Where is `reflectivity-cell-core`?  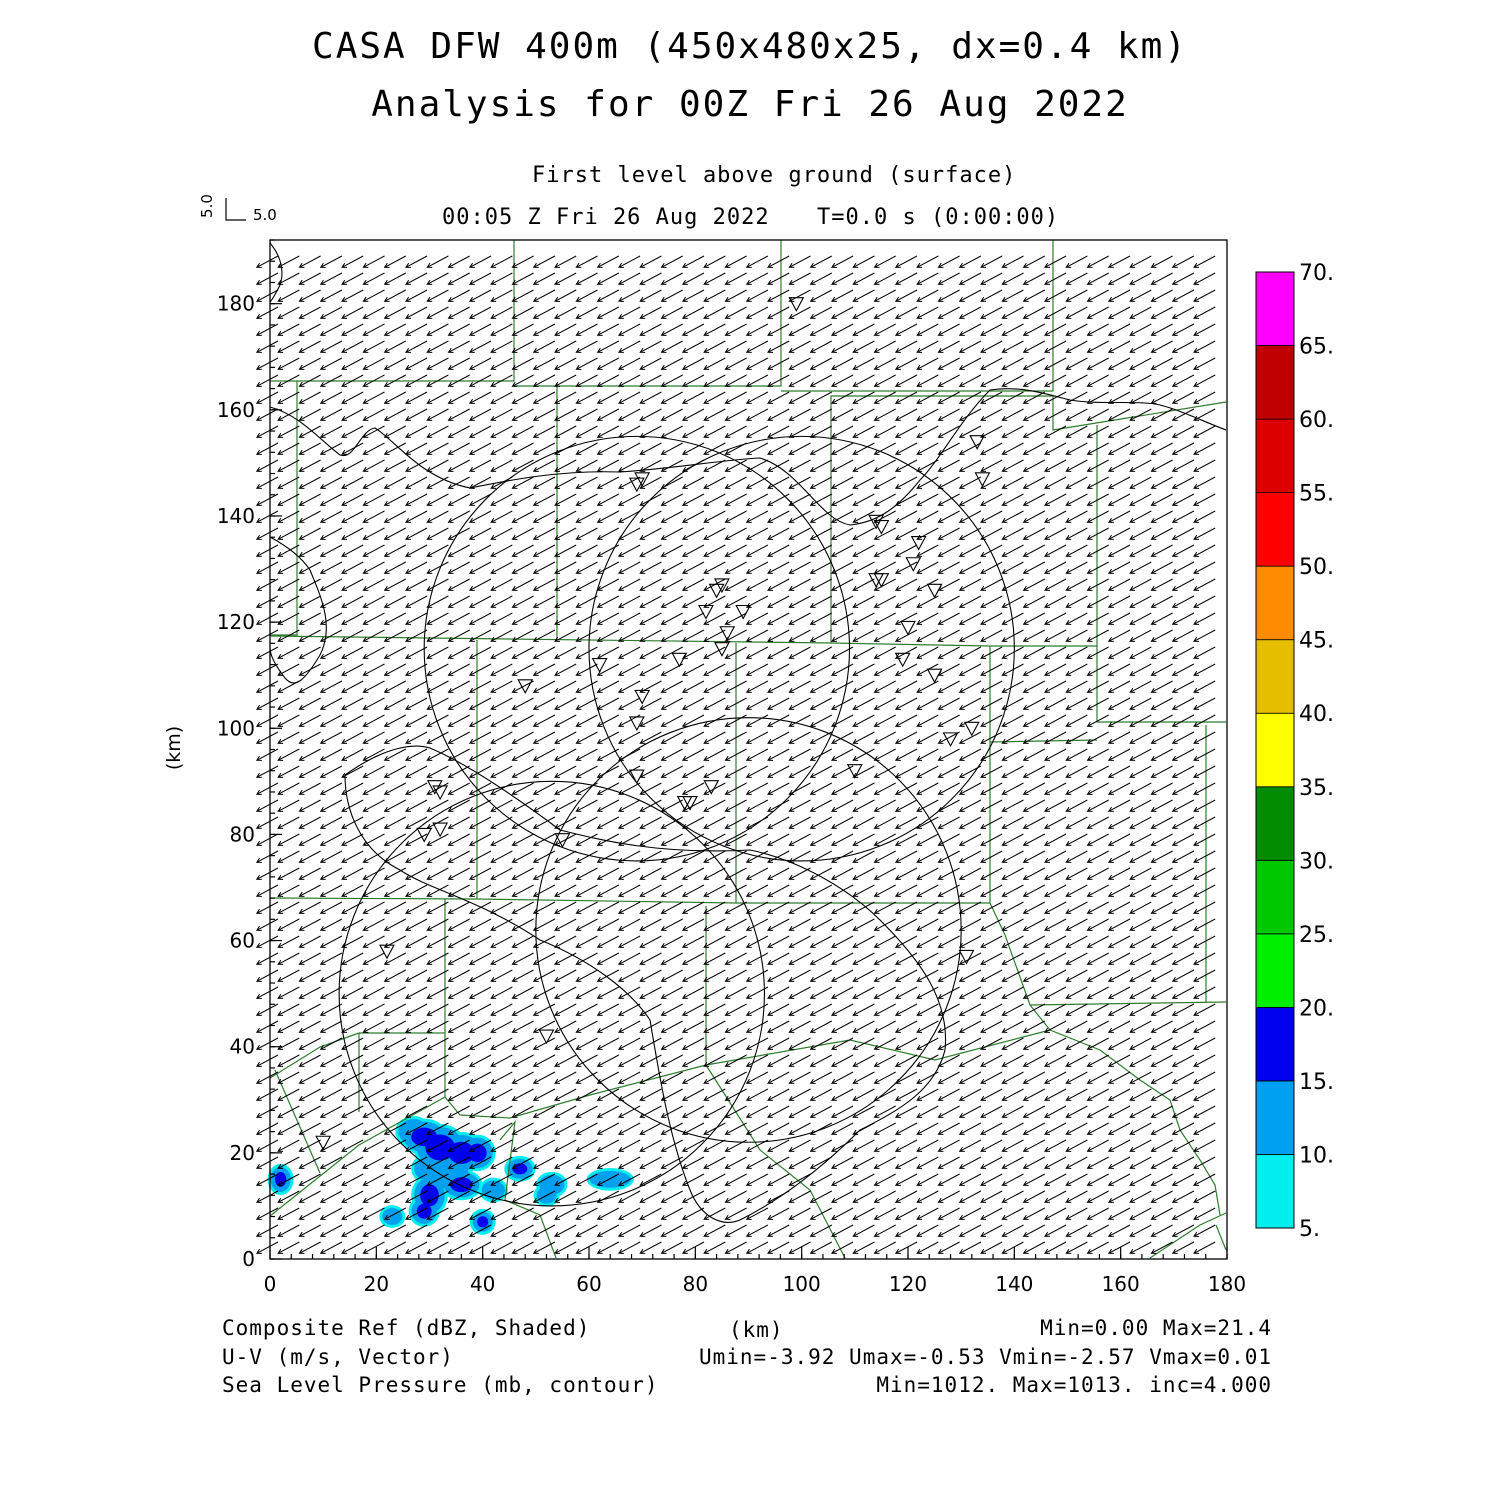 reflectivity-cell-core is located at coordinates (477, 1153).